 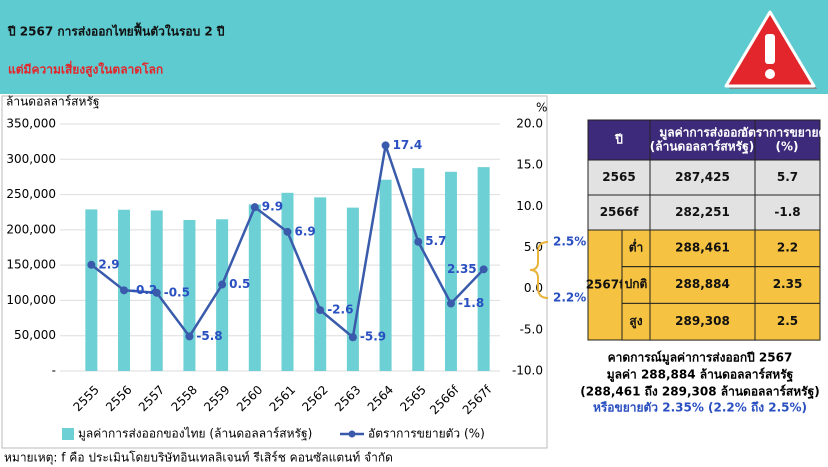 What do you see at coordinates (702, 177) in the screenshot?
I see `table-text: 287,425` at bounding box center [702, 177].